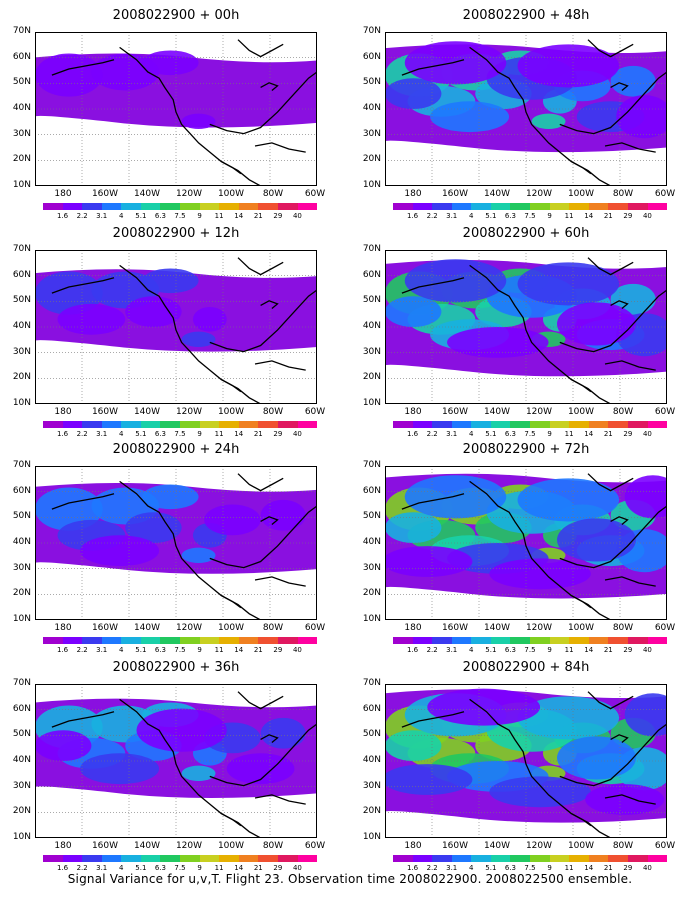 Image resolution: width=700 pixels, height=900 pixels. What do you see at coordinates (413, 194) in the screenshot?
I see `lon-tick-label: 180` at bounding box center [413, 194].